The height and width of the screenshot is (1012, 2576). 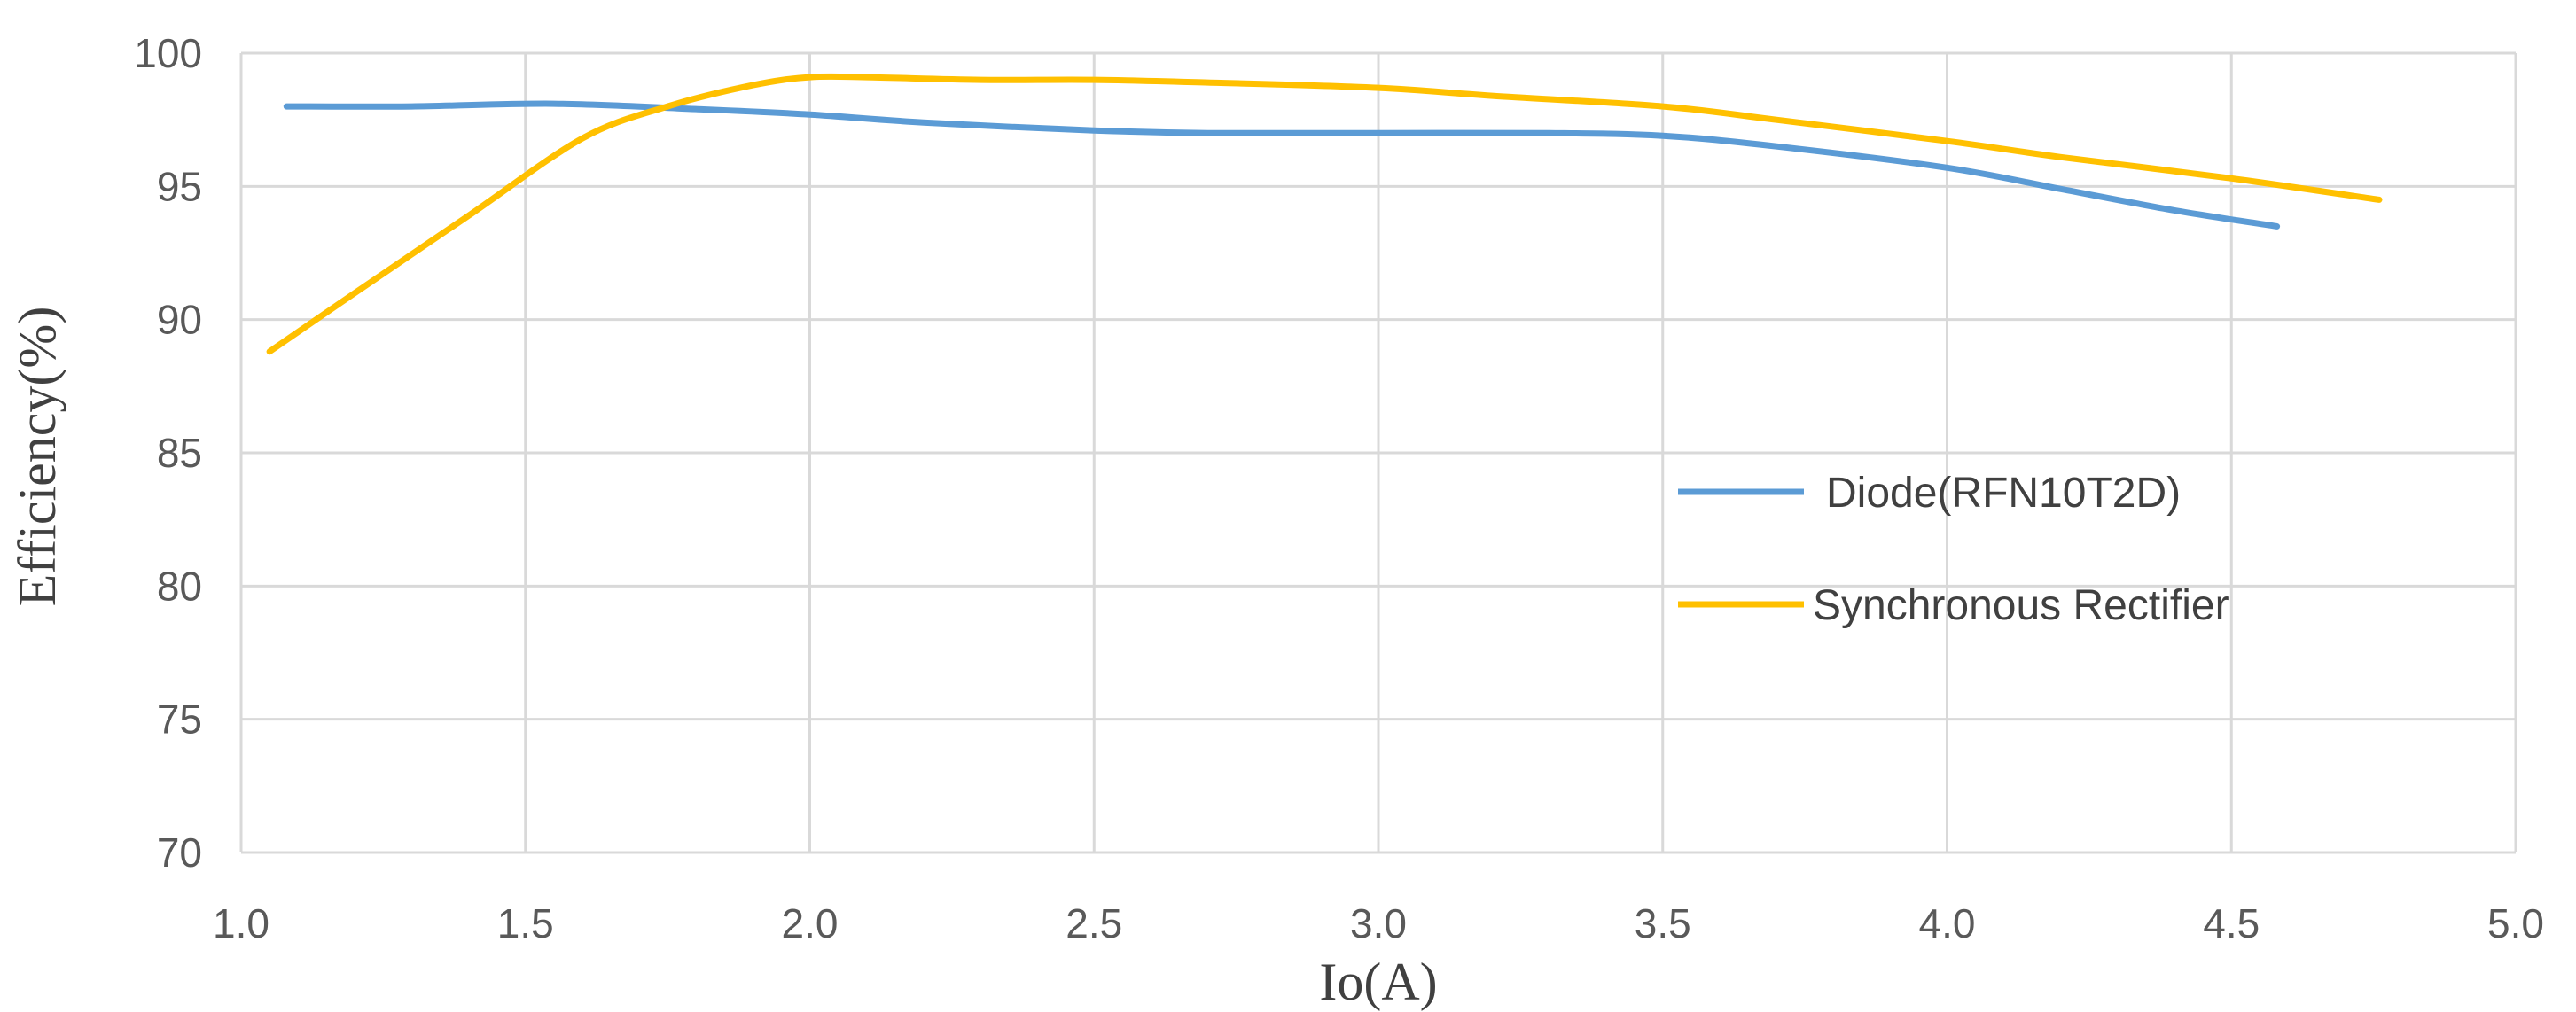 I want to click on x-tick-labels: 1.0 1.5 2.0 2.5 3.0 3.5 4.0 4.5 5.0, so click(x=1378, y=923).